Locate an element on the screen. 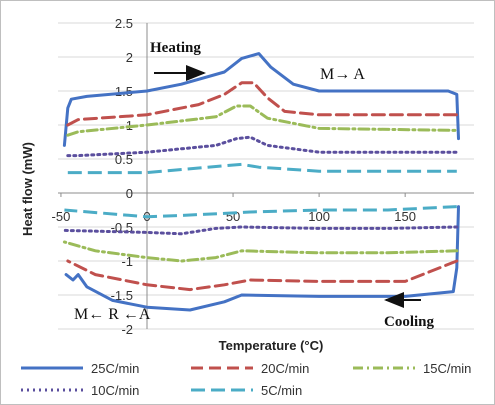 The width and height of the screenshot is (495, 405). series-20c-min-heating-line is located at coordinates (262, 104).